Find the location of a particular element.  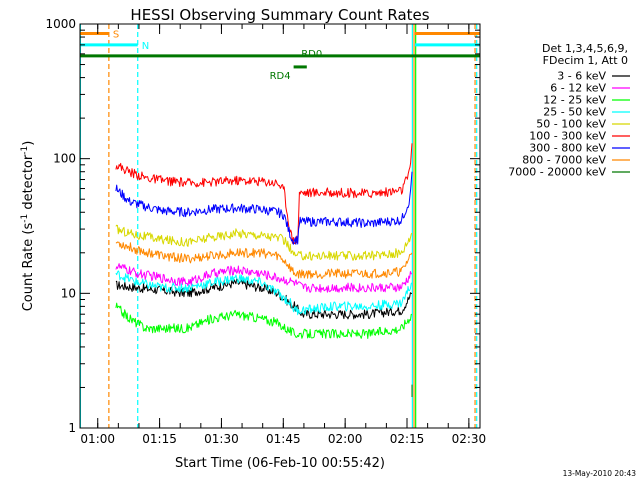

x-tick-label-0: 01:00 is located at coordinates (97, 439).